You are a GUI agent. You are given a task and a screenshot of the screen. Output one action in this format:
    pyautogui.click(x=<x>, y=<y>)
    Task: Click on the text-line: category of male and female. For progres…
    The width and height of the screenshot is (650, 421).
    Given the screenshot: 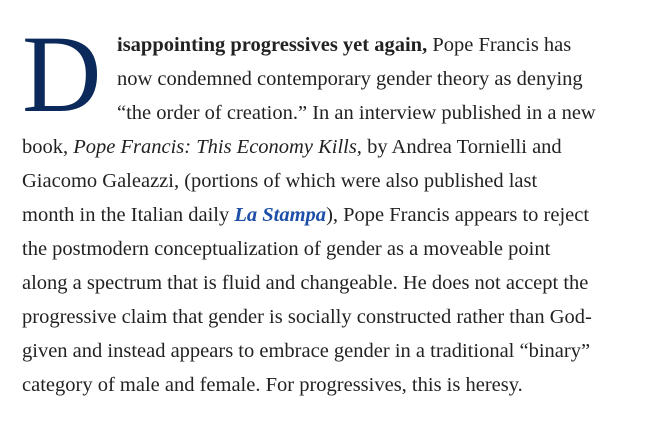 What is the action you would take?
    pyautogui.click(x=332, y=385)
    